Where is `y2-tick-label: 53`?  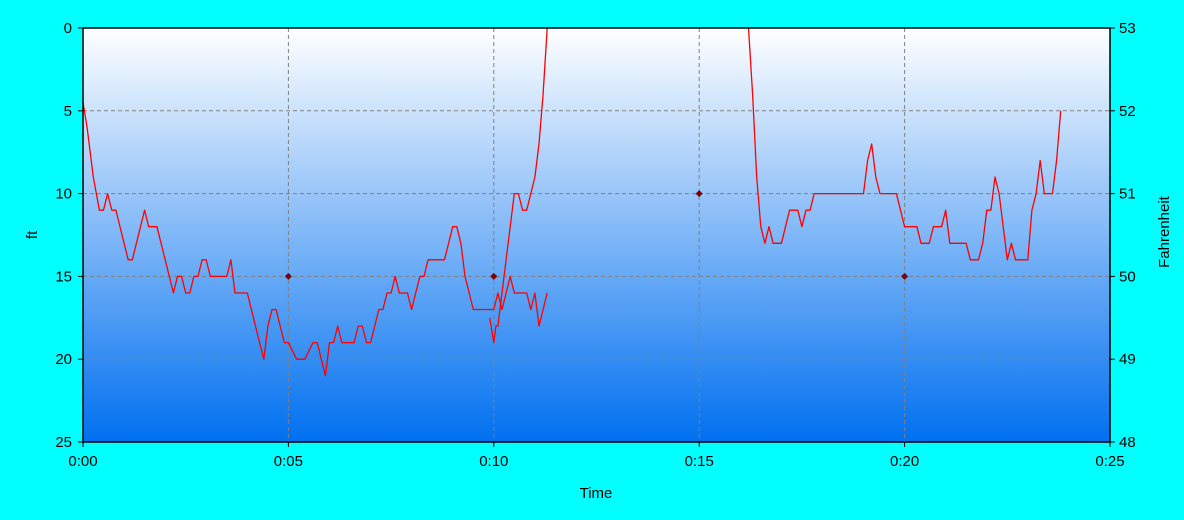 y2-tick-label: 53 is located at coordinates (1127, 28).